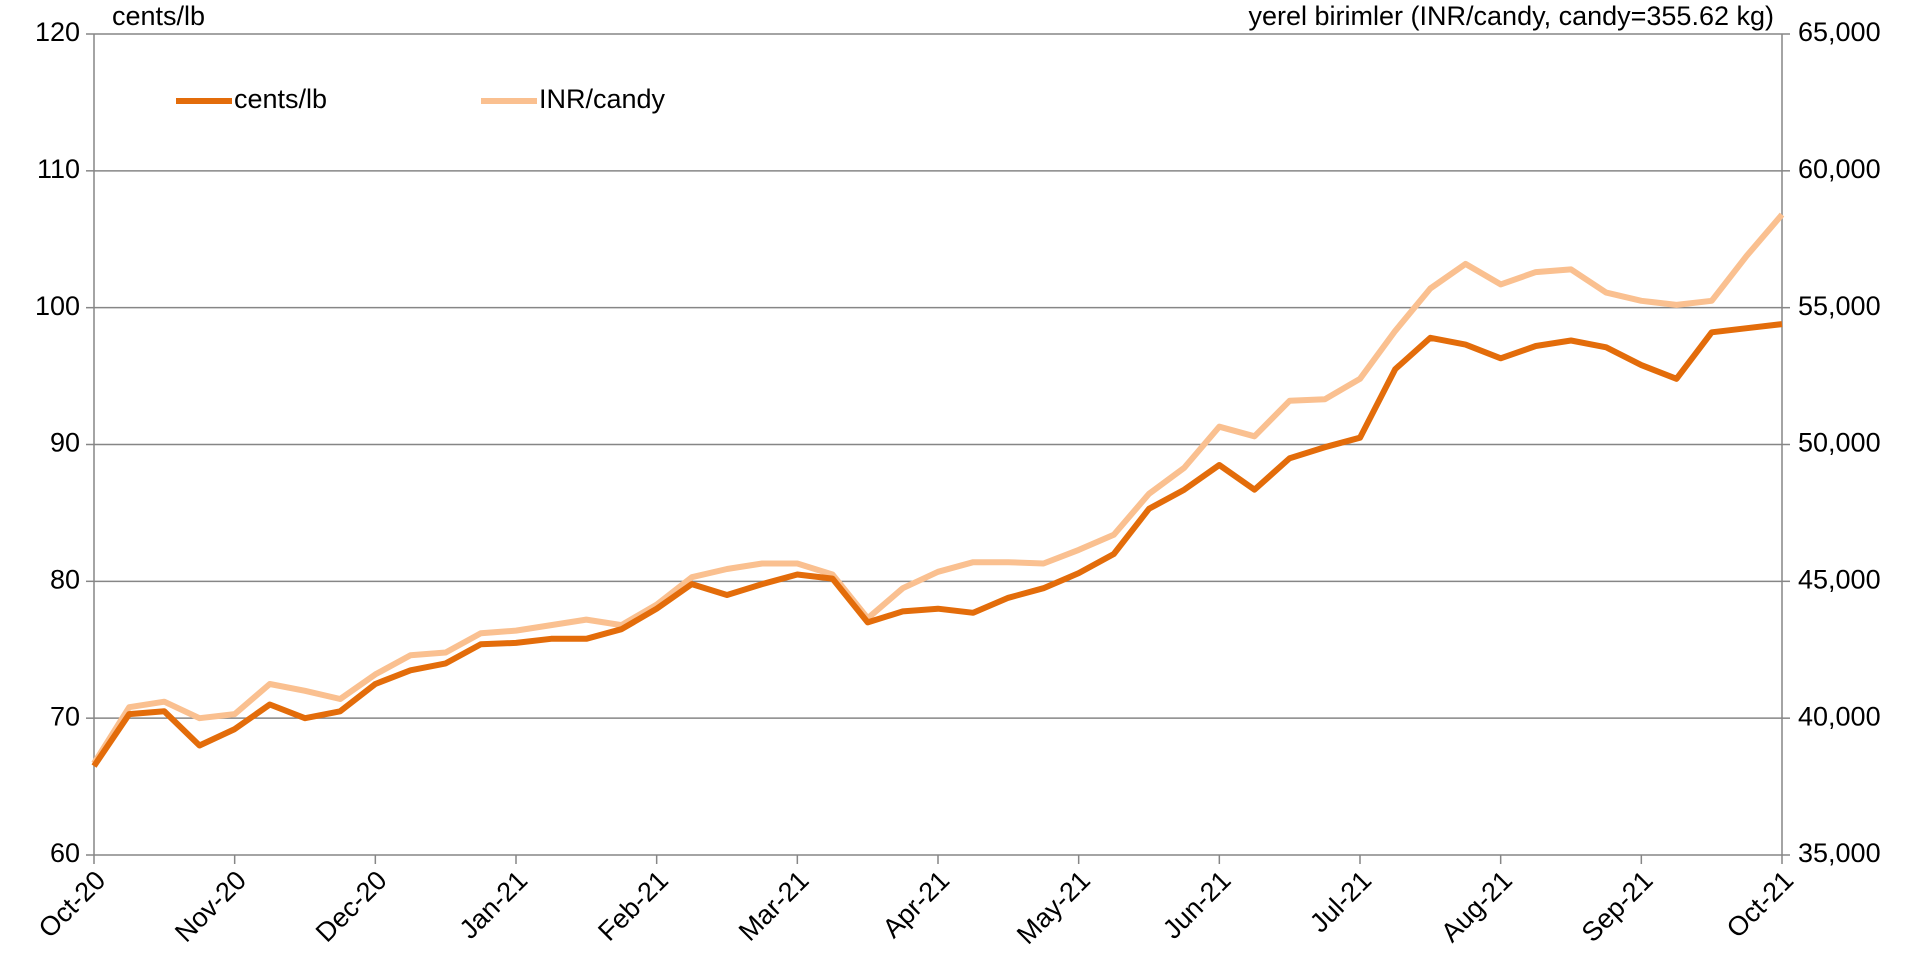 The width and height of the screenshot is (1924, 980). I want to click on x-tick-label: Jul-21, so click(1340, 901).